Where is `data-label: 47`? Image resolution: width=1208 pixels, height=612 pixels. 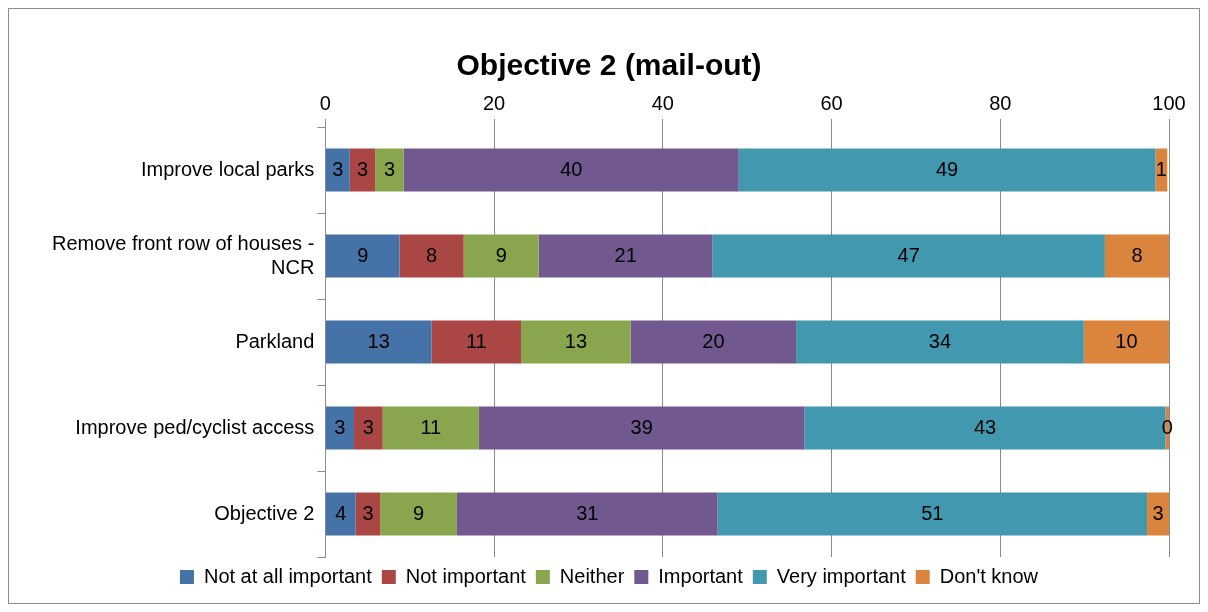 data-label: 47 is located at coordinates (908, 254).